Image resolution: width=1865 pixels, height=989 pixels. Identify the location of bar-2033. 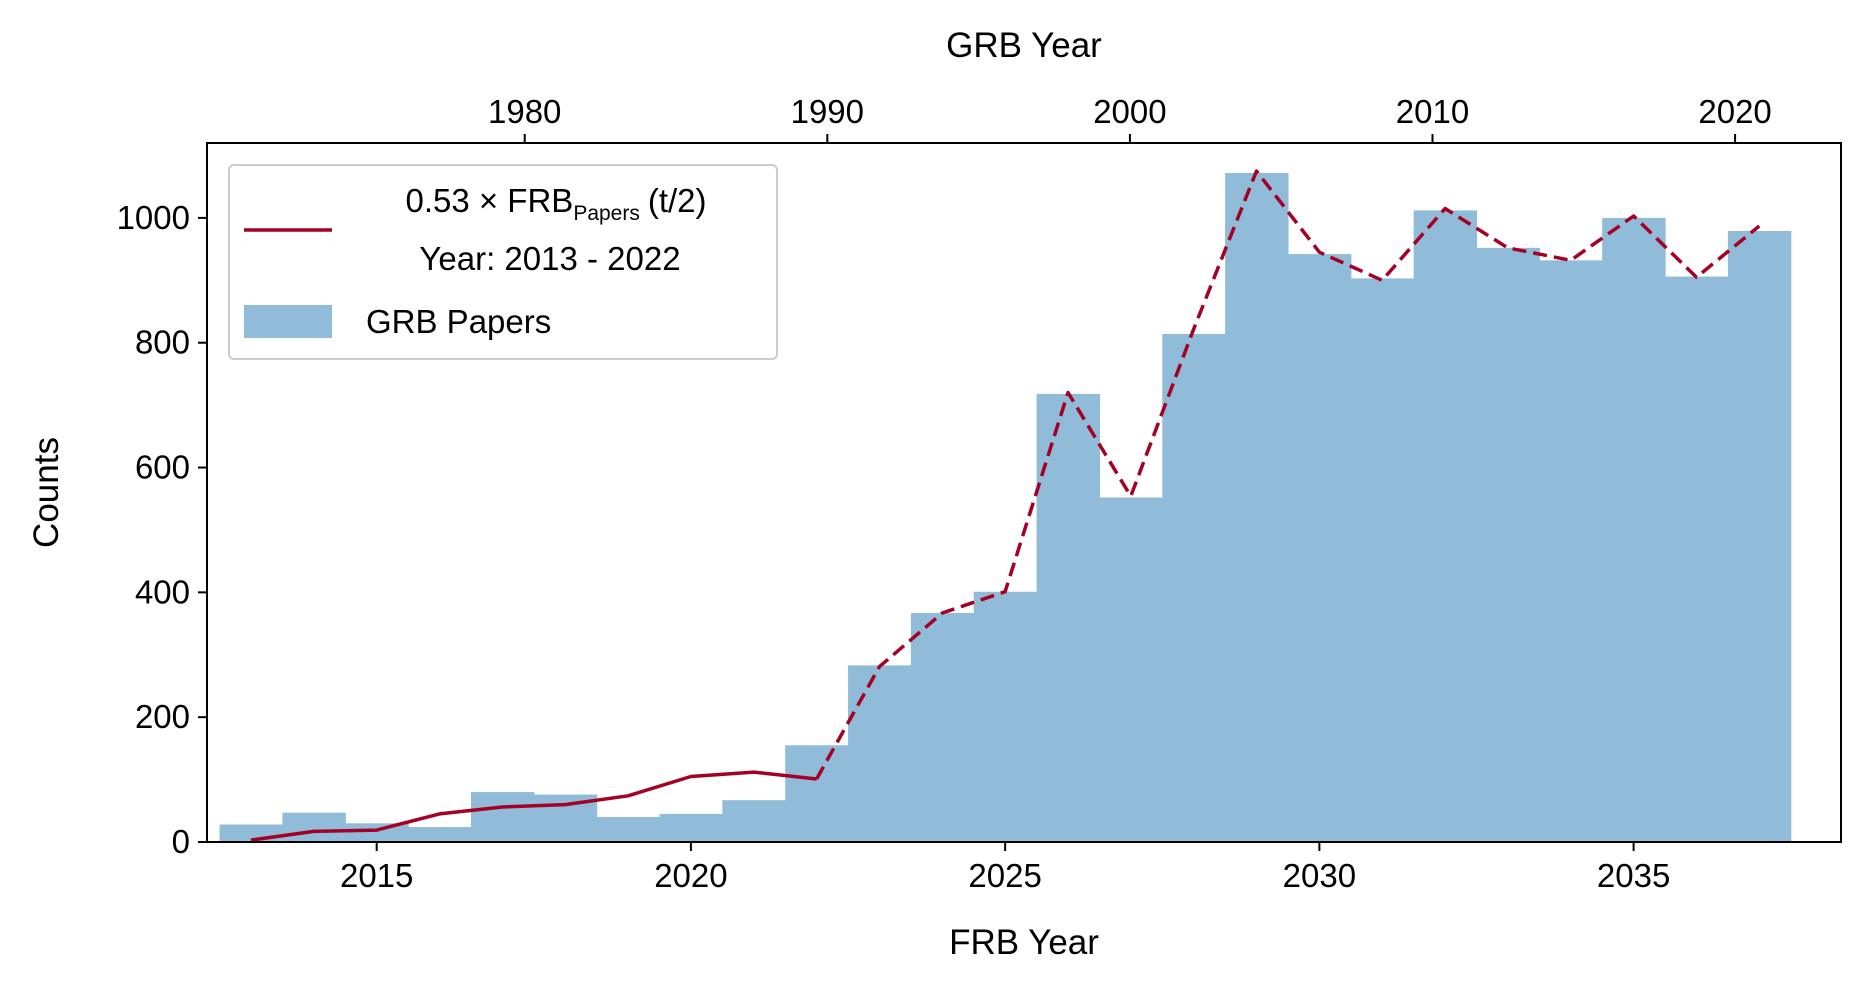
(1508, 545).